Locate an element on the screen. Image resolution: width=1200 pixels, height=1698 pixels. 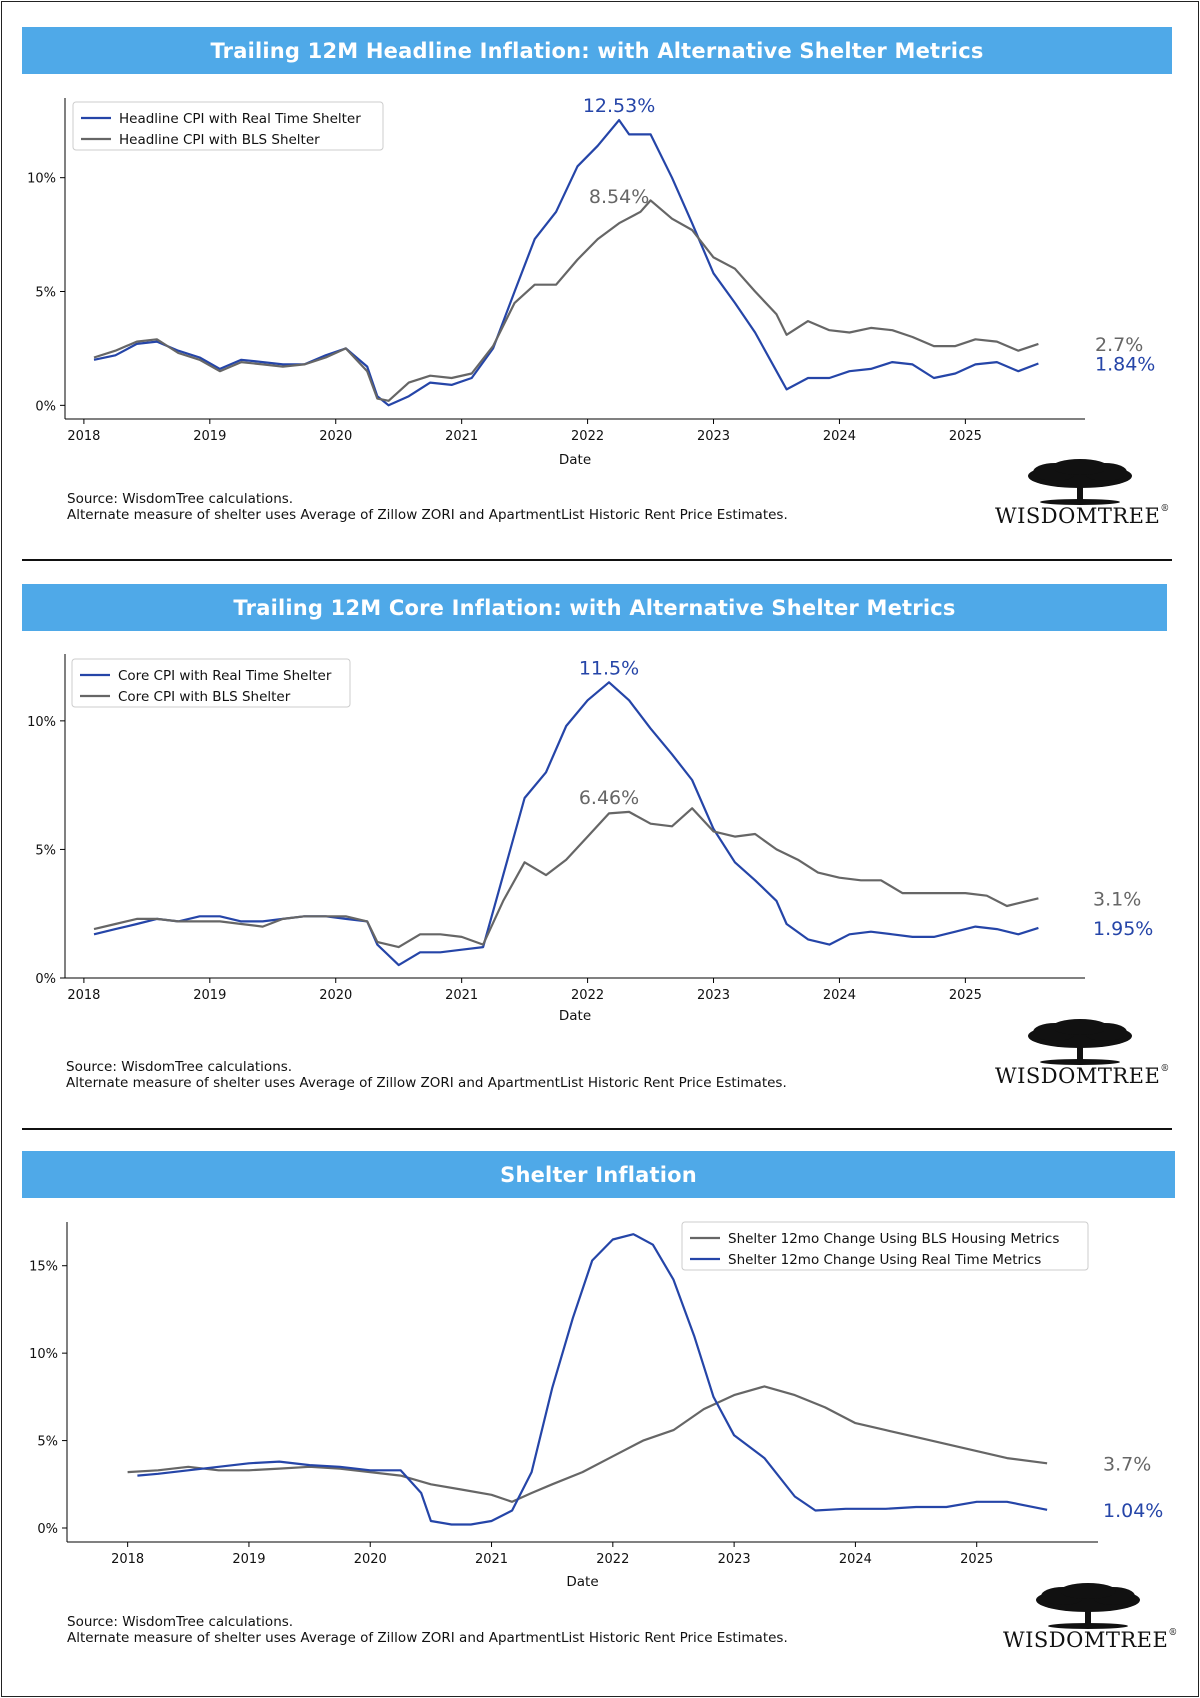
chart3-title-banner: Shelter Inflation is located at coordinates (598, 1174).